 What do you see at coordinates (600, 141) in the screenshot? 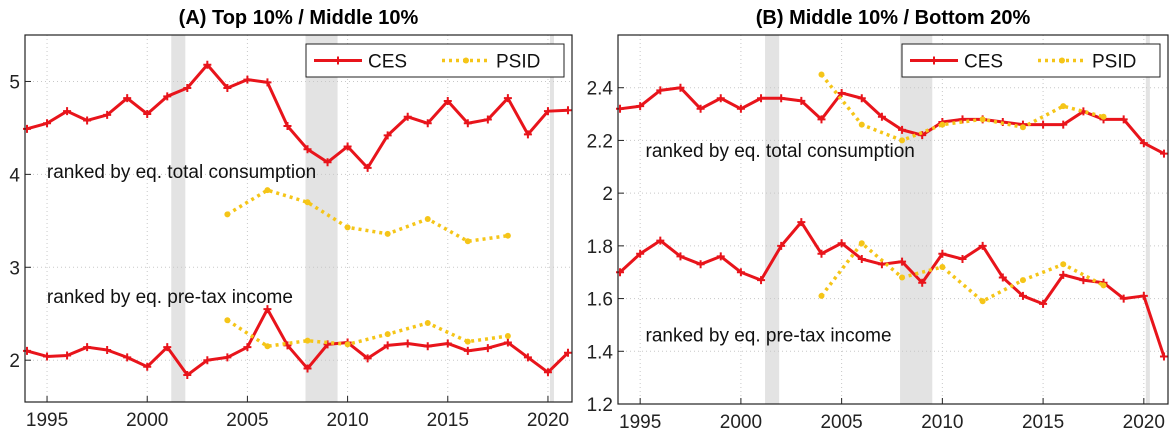
I see `y-tick-label: 2.2` at bounding box center [600, 141].